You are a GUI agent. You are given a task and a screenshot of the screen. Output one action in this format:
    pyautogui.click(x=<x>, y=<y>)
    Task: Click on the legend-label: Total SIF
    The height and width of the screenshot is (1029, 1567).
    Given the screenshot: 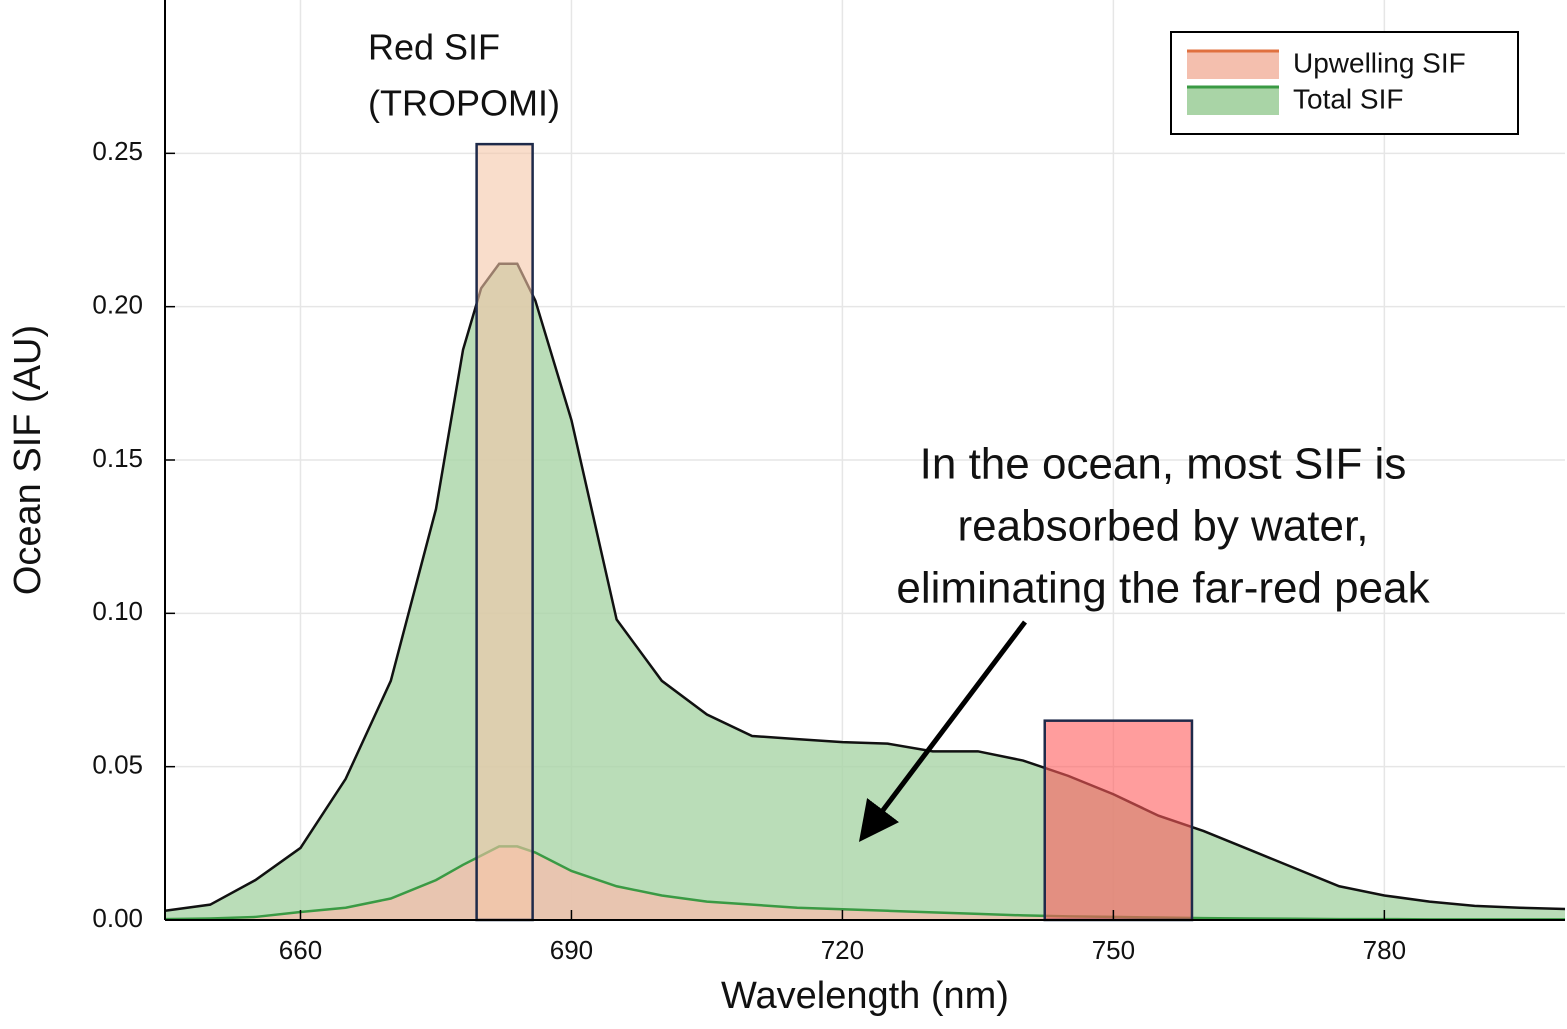 What is the action you would take?
    pyautogui.click(x=1348, y=98)
    